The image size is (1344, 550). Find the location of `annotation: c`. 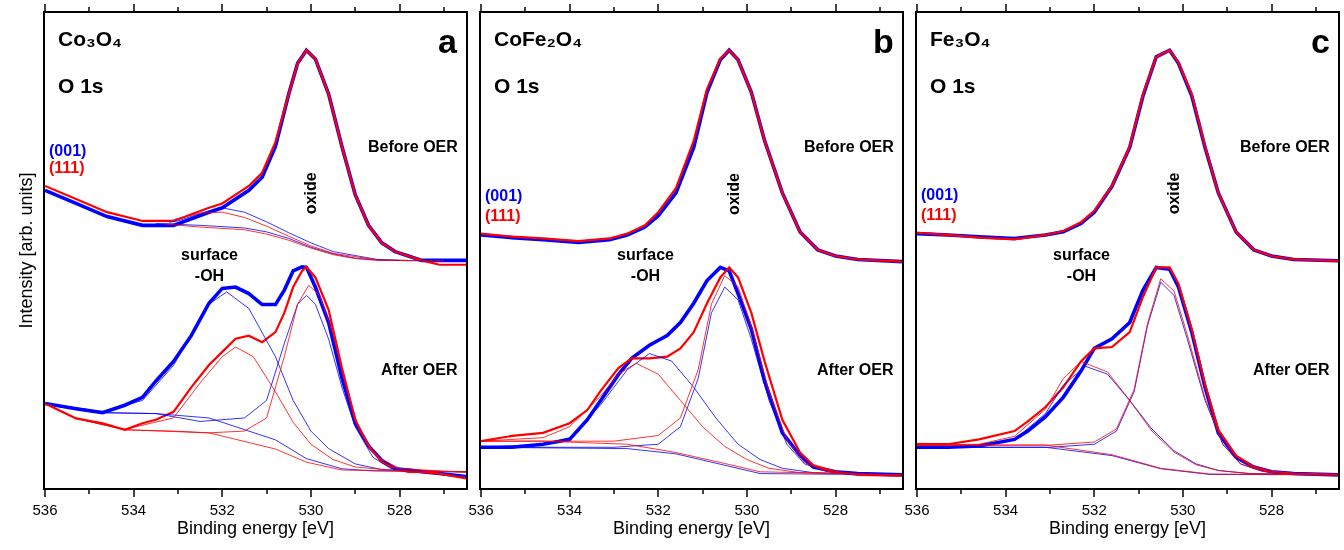

annotation: c is located at coordinates (1320, 41).